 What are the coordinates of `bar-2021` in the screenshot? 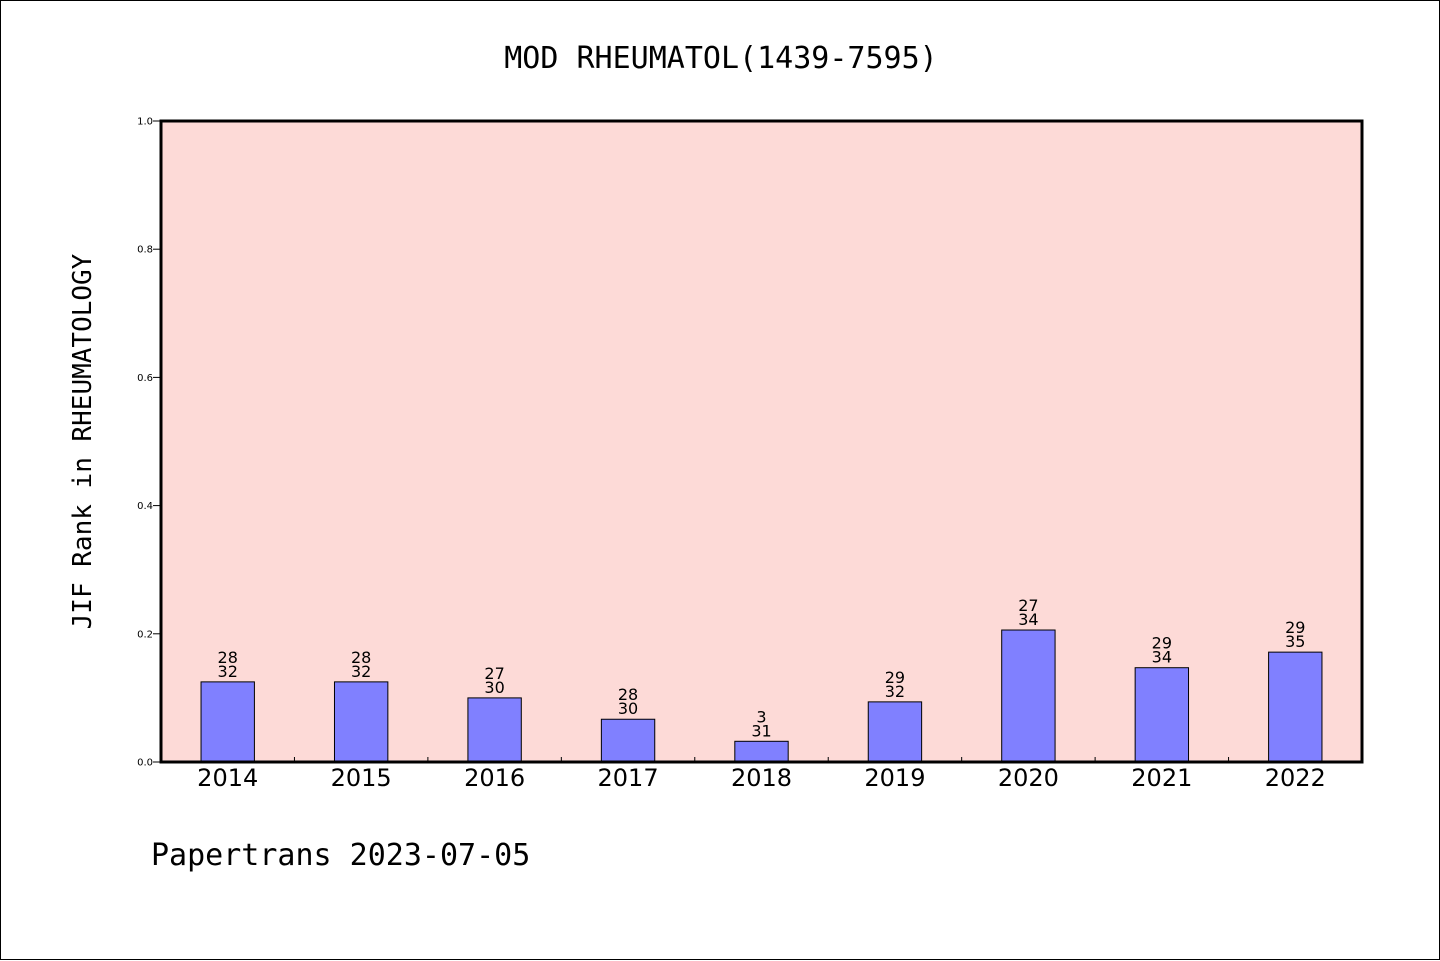 It's located at (1162, 715).